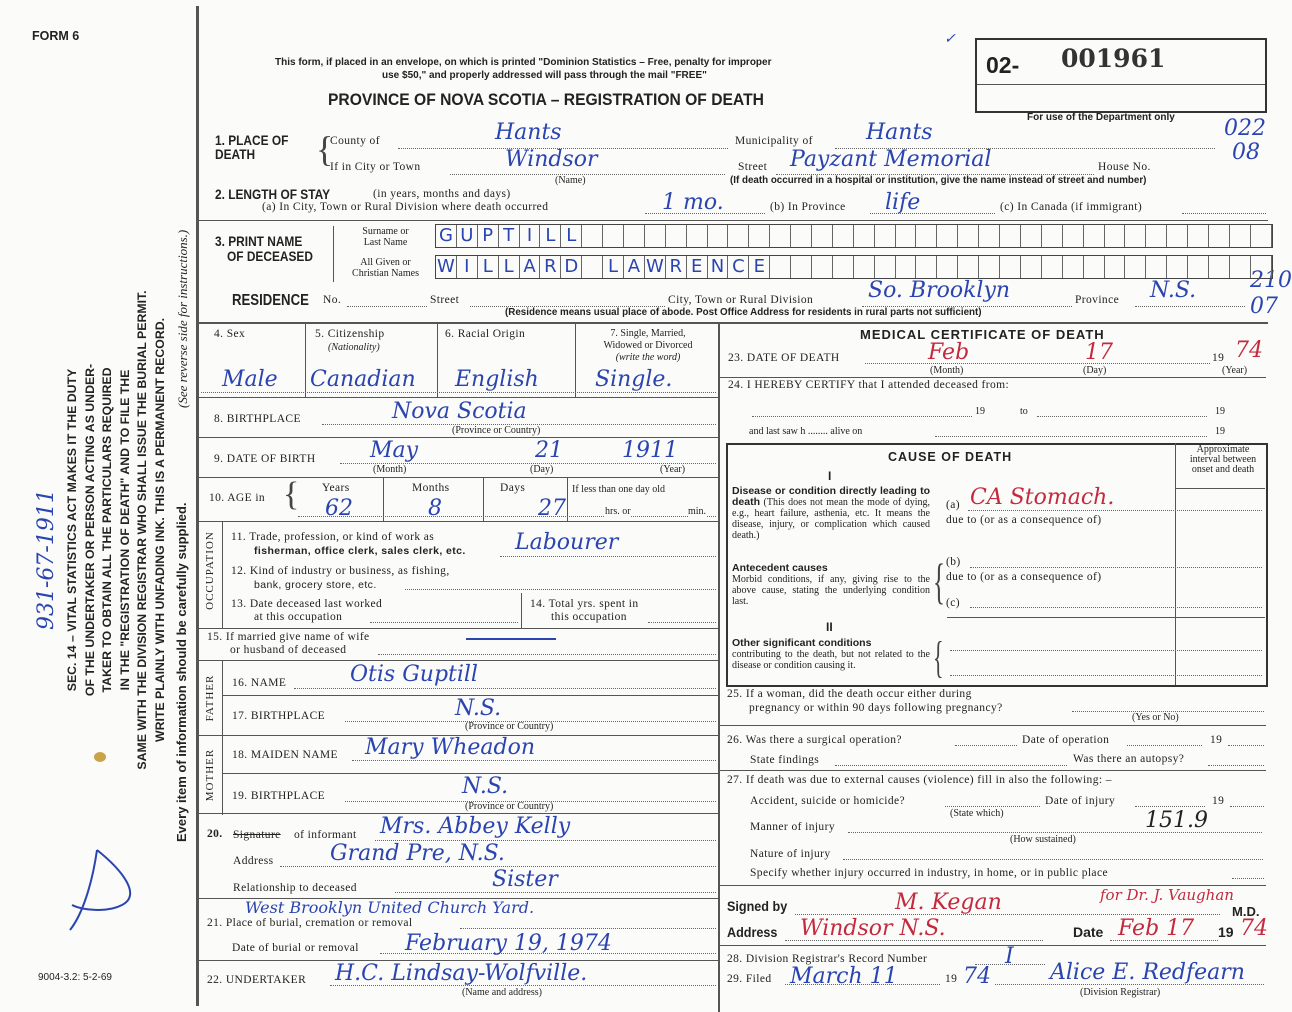  What do you see at coordinates (1271, 280) in the screenshot?
I see `dept-code: 210` at bounding box center [1271, 280].